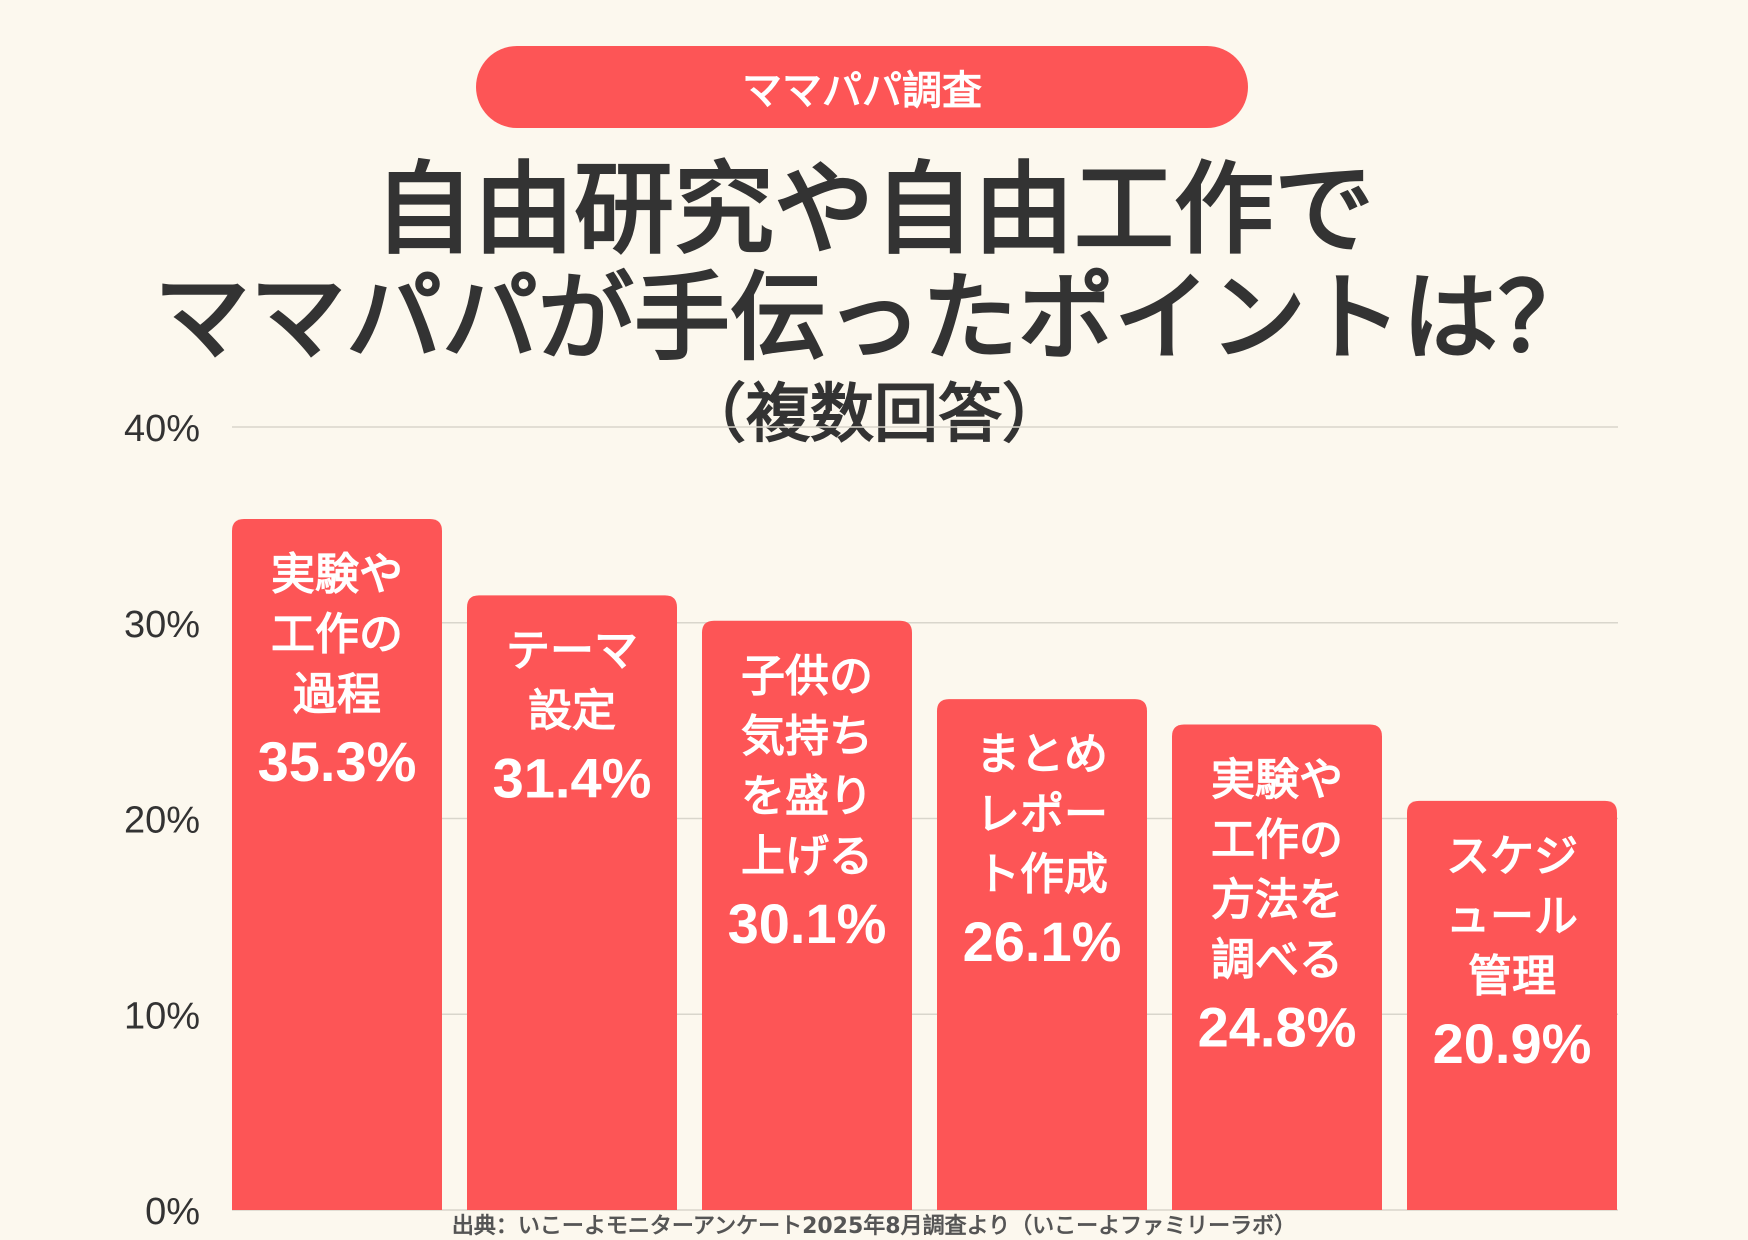  What do you see at coordinates (874, 415) in the screenshot?
I see `title-line-3: （複数回答）` at bounding box center [874, 415].